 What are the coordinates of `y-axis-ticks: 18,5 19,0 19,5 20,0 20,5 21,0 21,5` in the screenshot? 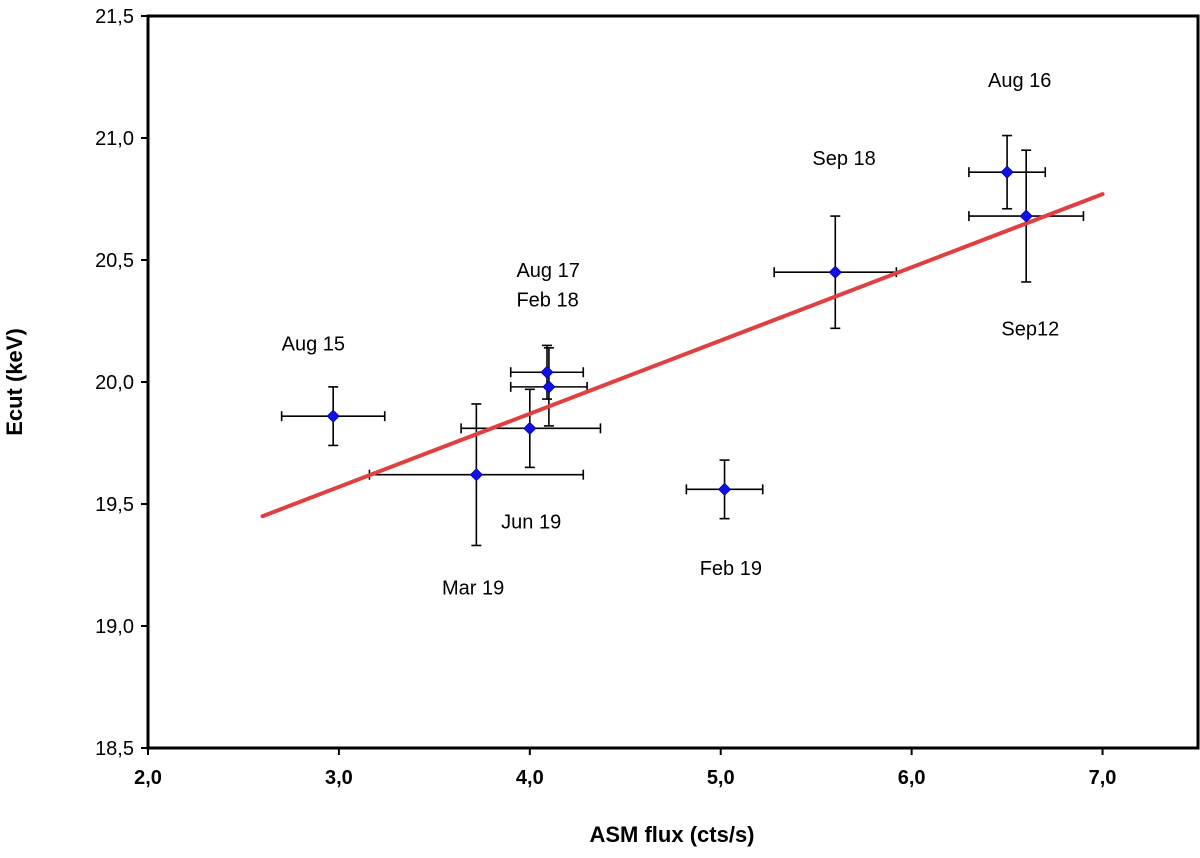 It's located at (121, 383).